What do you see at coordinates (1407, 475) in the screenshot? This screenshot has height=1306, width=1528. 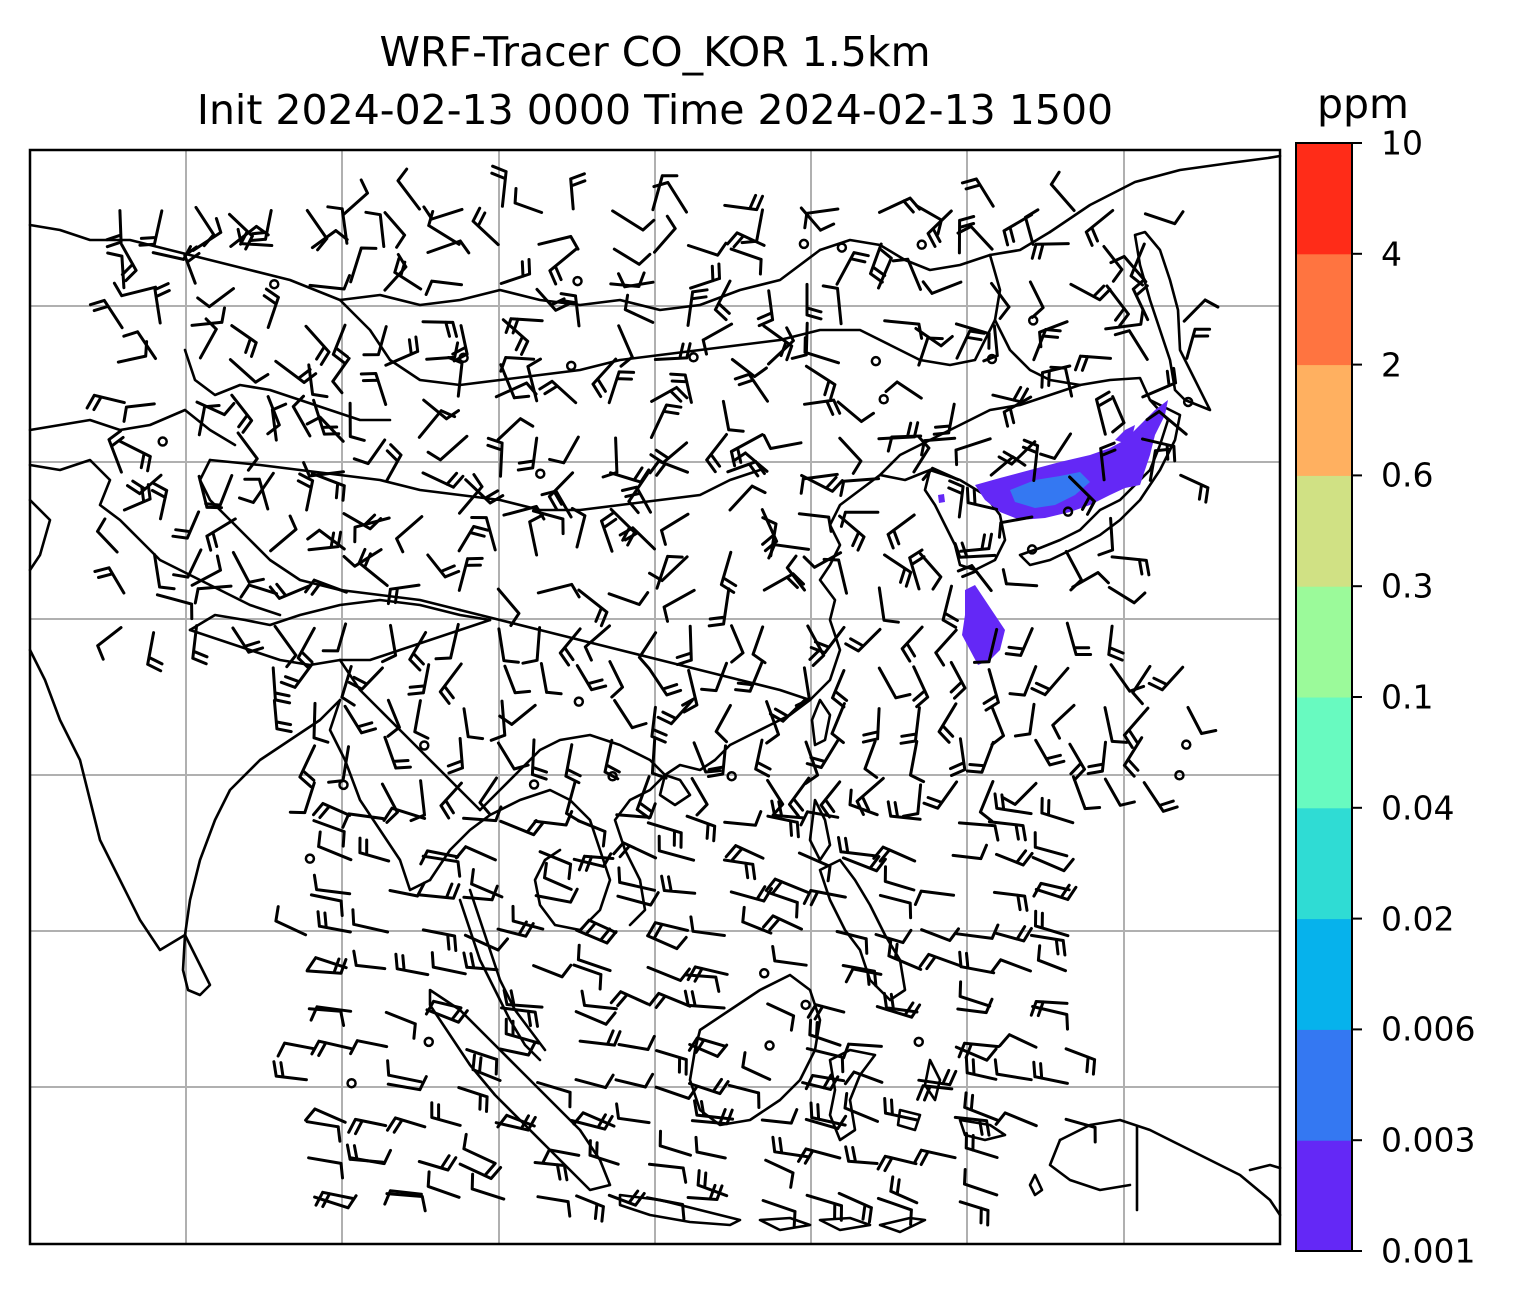 I see `colorbar-tick-label: 0.6` at bounding box center [1407, 475].